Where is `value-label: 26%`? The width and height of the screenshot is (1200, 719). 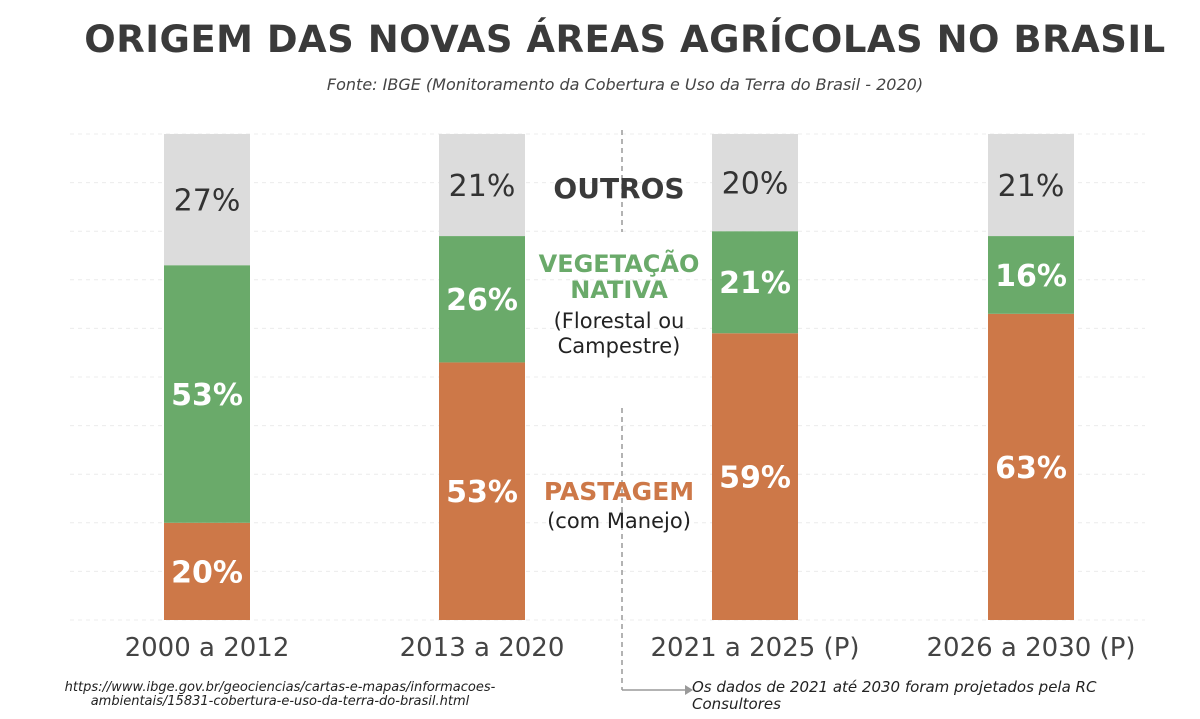 value-label: 26% is located at coordinates (482, 300).